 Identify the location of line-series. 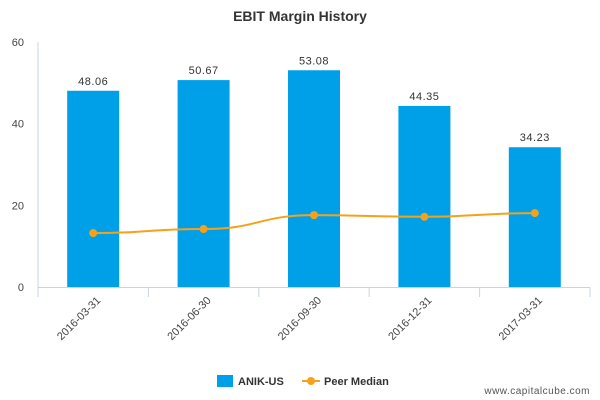
(314, 223).